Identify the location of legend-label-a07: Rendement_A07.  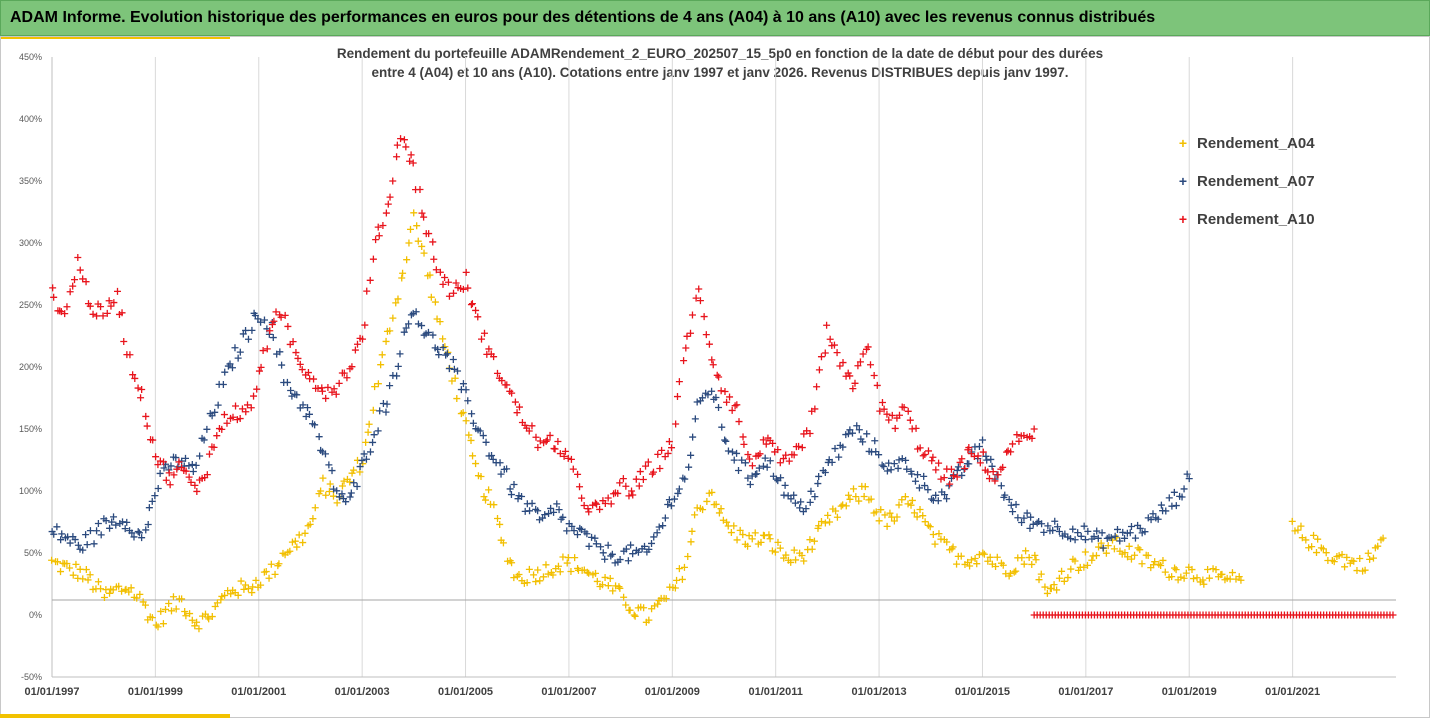
(1256, 181).